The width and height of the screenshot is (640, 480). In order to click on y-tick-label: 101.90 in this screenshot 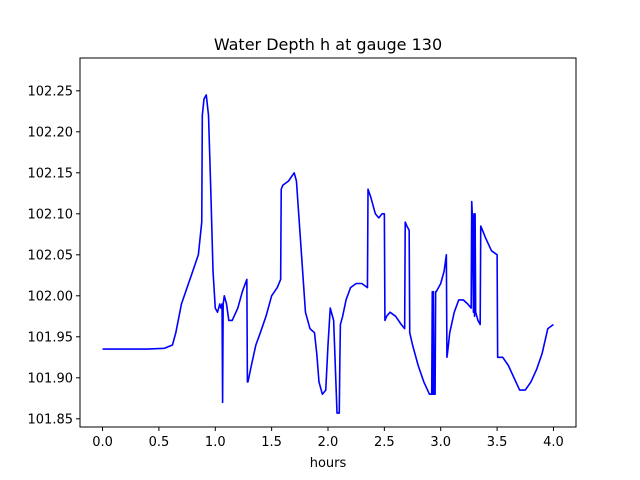, I will do `click(51, 378)`.